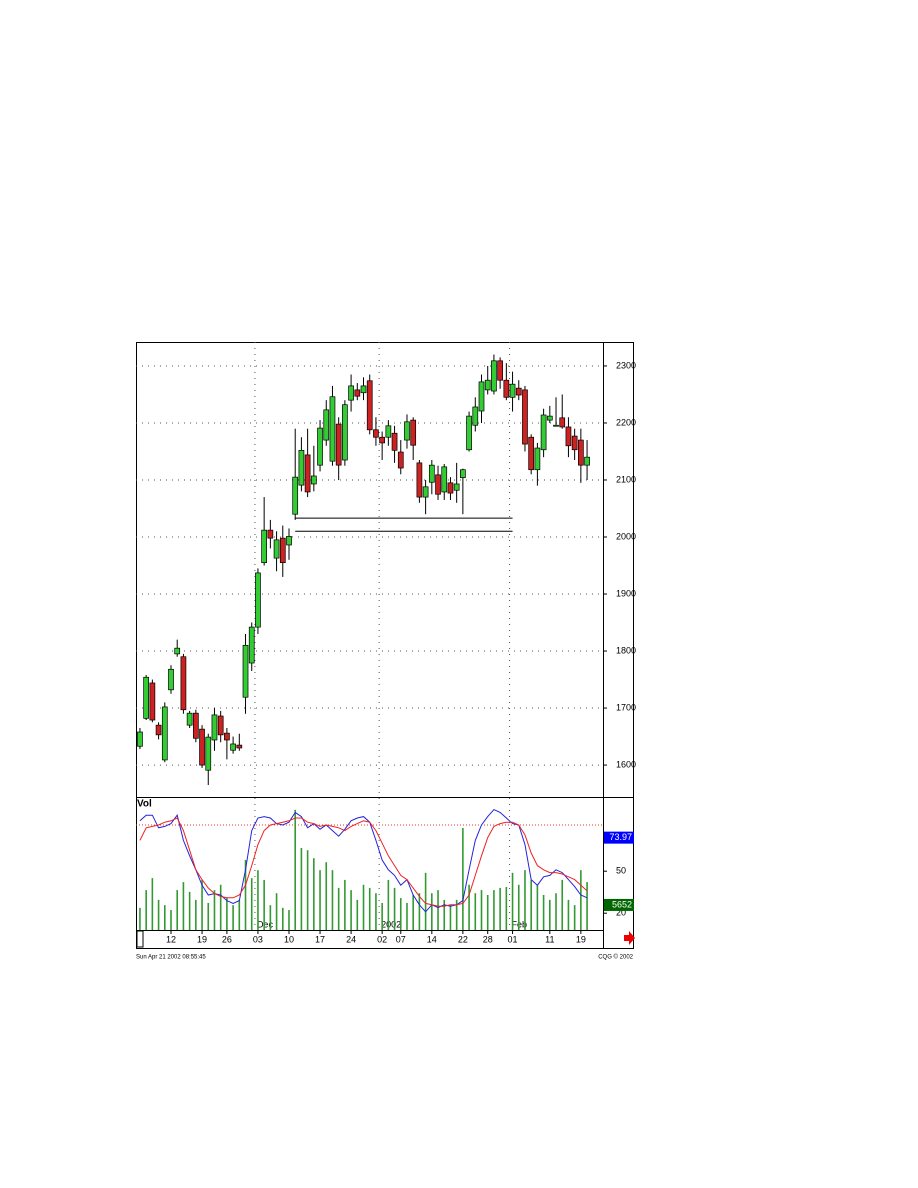 The width and height of the screenshot is (918, 1188). I want to click on footer-right: CQG © 2002, so click(615, 957).